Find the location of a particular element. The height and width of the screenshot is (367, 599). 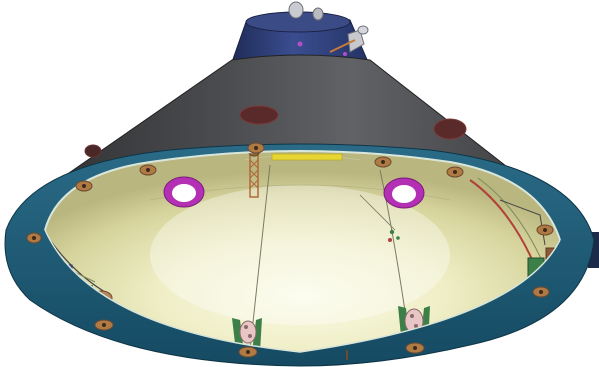

top-pad-row is located at coordinates (307, 157).